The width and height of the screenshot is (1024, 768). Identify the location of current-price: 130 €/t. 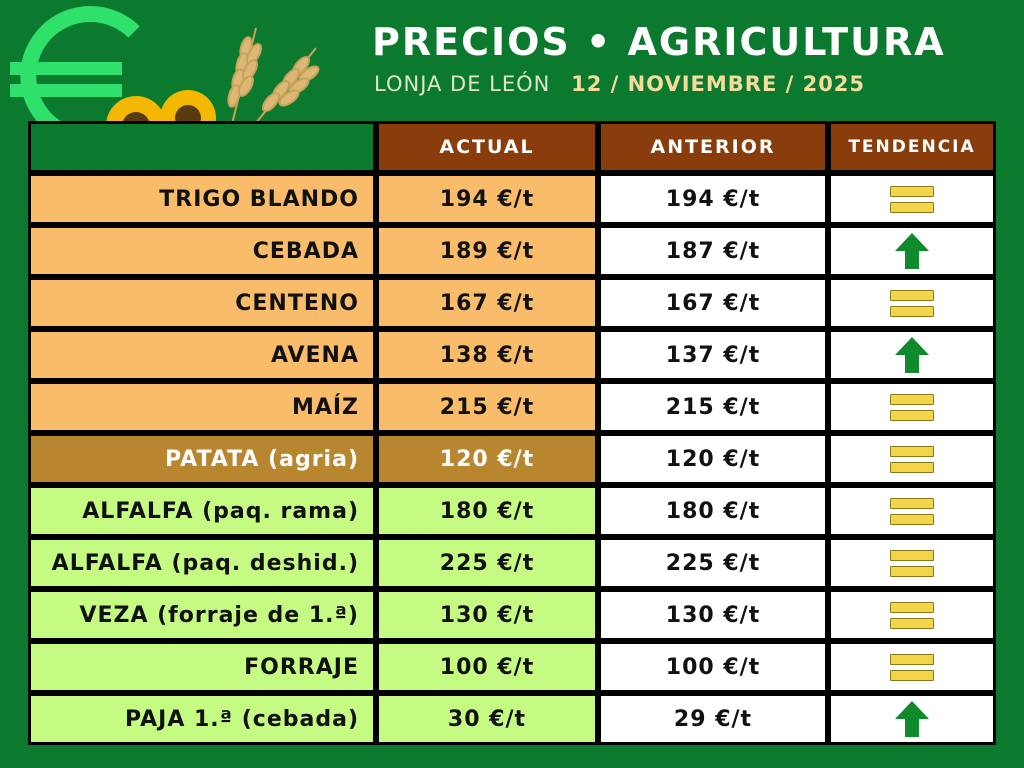
(487, 615).